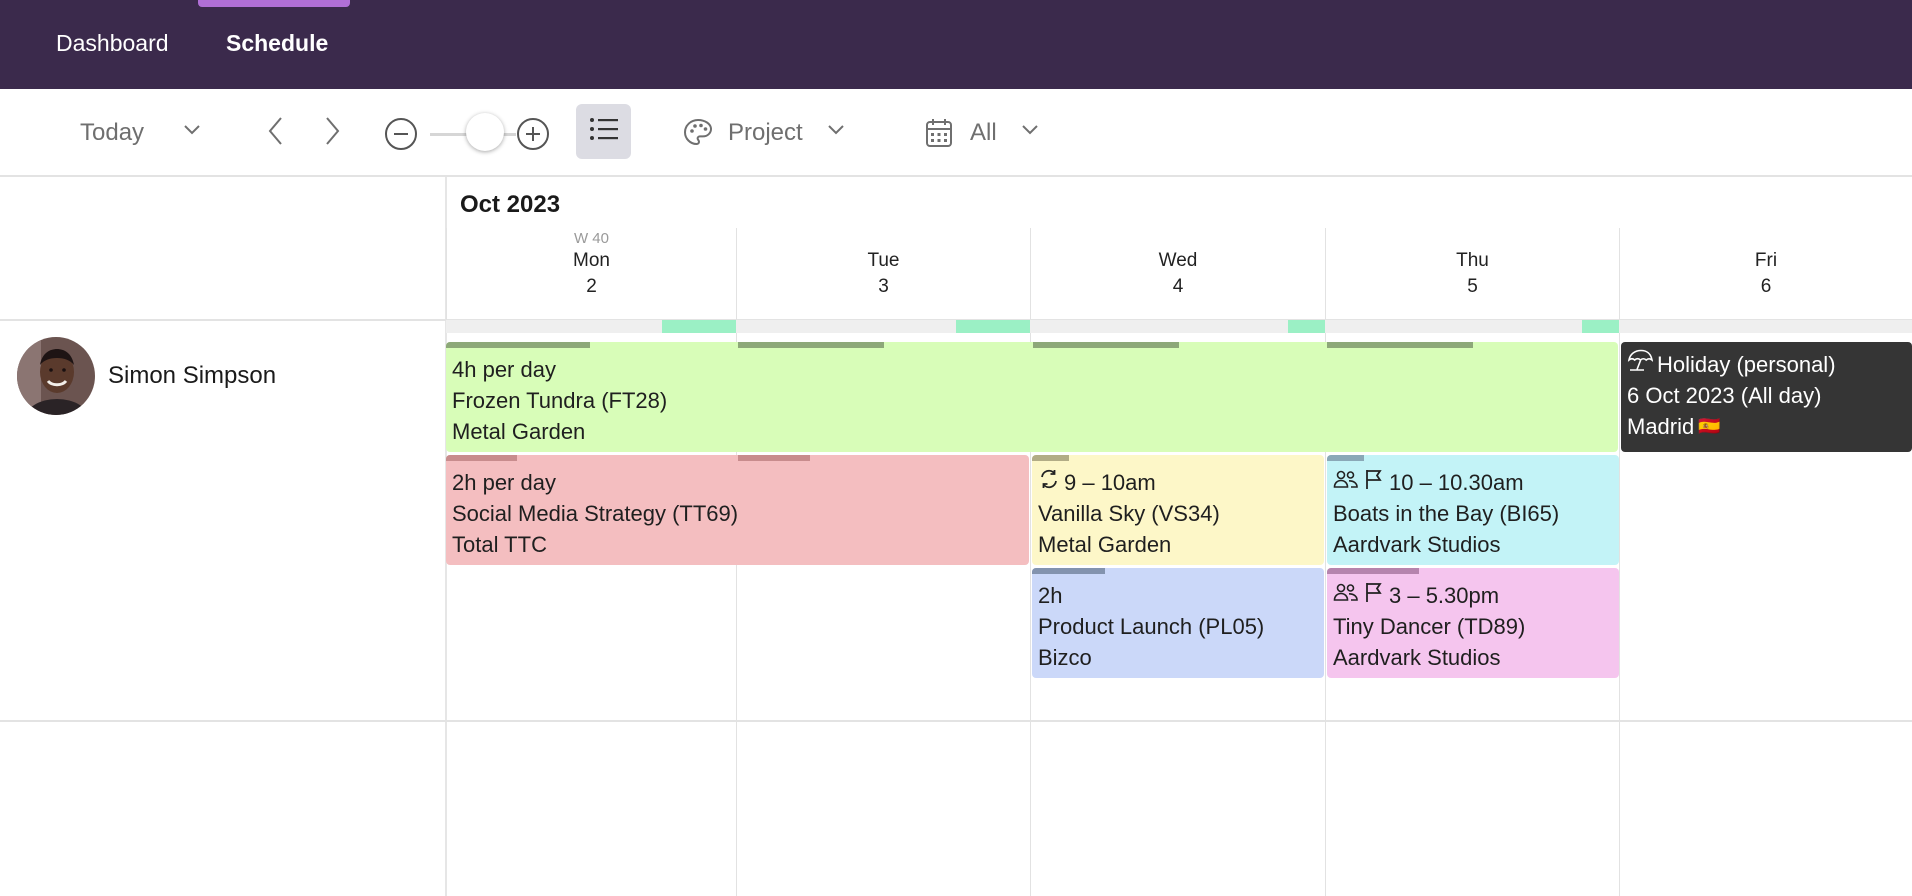 Image resolution: width=1912 pixels, height=896 pixels. I want to click on zoom-out-icon, so click(401, 134).